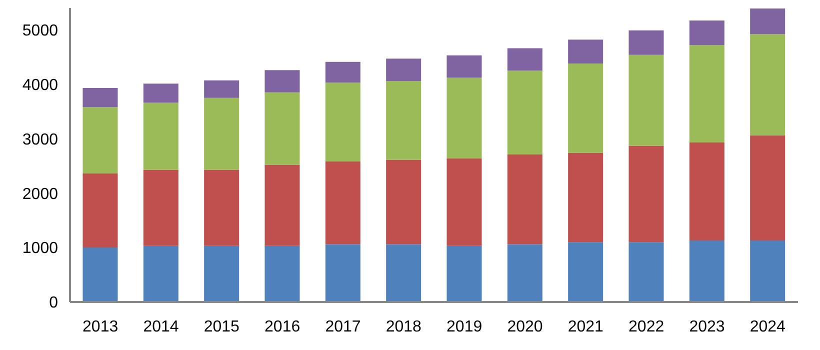 Image resolution: width=820 pixels, height=350 pixels. What do you see at coordinates (100, 327) in the screenshot?
I see `x-tick-label: 2013` at bounding box center [100, 327].